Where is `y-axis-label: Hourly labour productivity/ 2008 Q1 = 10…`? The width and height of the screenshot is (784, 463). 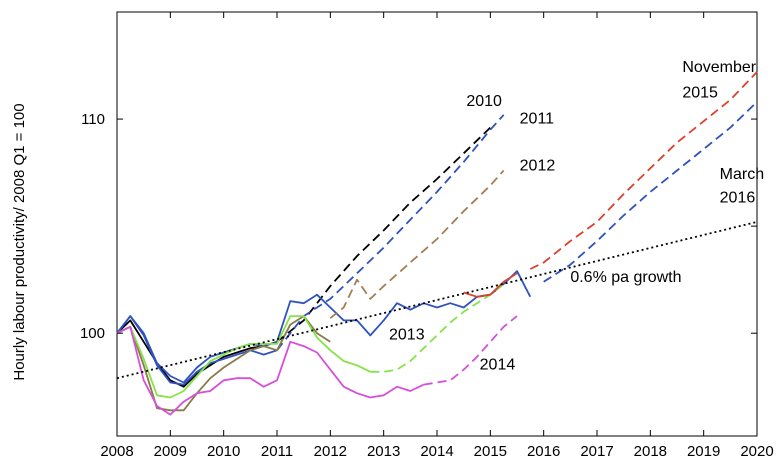
y-axis-label: Hourly labour productivity/ 2008 Q1 = 10… is located at coordinates (19, 241).